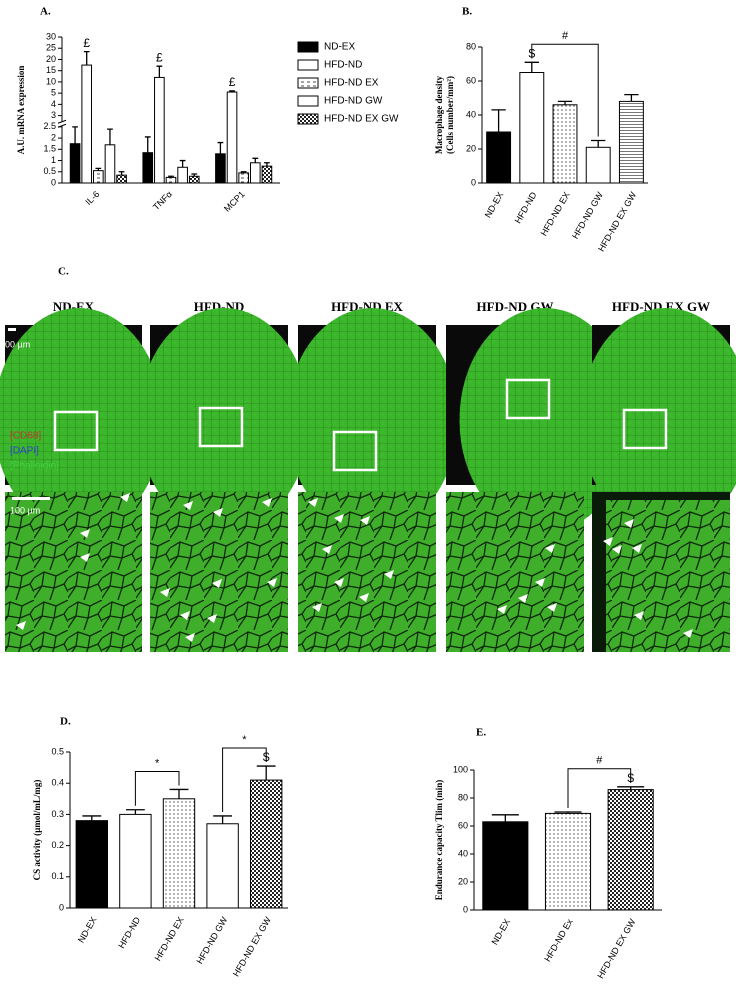 The image size is (736, 1005). Describe the element at coordinates (49, 126) in the screenshot. I see `y-tick-label: 2.5` at that location.